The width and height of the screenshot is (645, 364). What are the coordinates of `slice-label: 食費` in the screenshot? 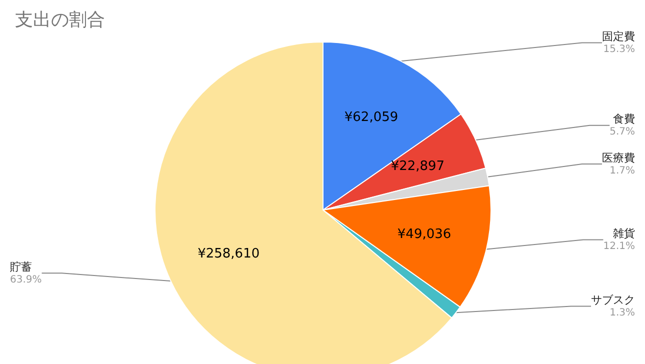 It's located at (624, 119).